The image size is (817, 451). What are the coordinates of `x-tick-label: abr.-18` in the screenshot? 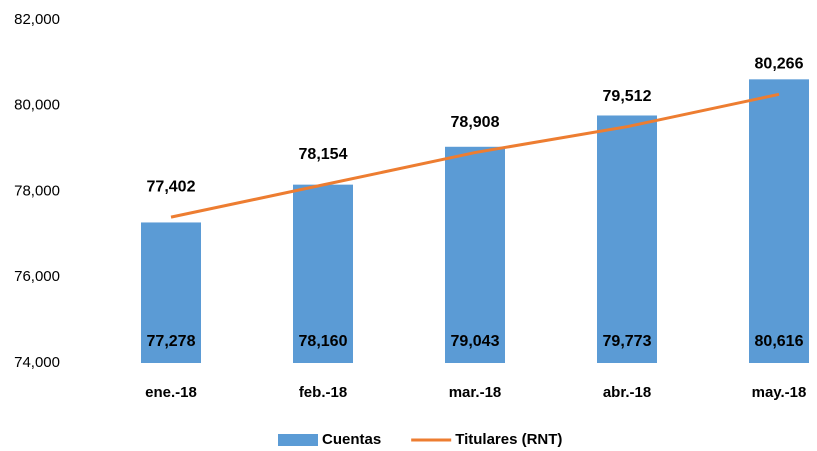 It's located at (627, 392).